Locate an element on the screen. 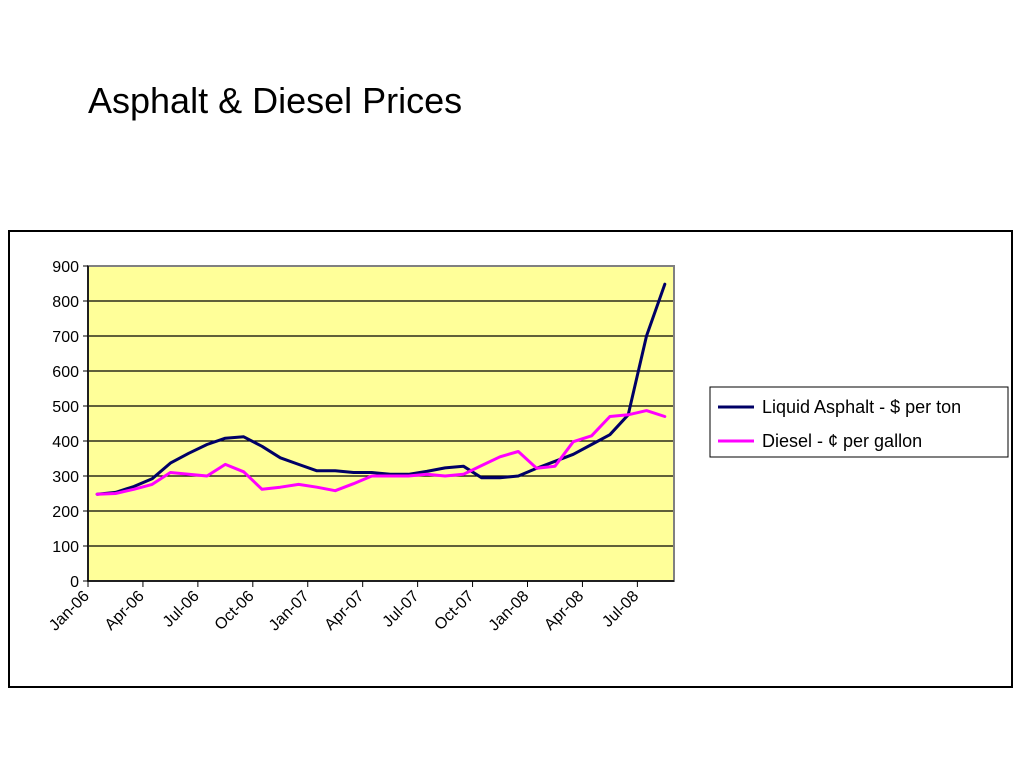  x-tick-label: Apr-06 is located at coordinates (125, 611).